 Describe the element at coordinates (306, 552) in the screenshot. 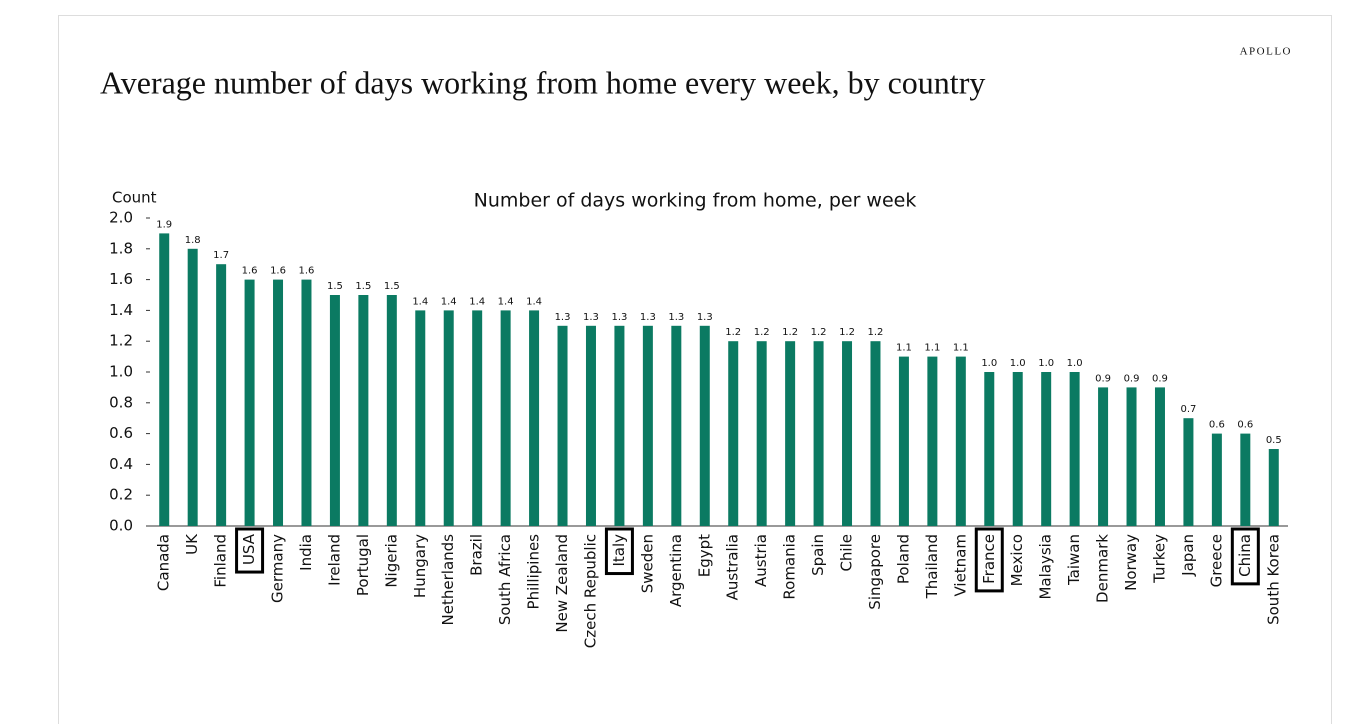

I see `x-tick-label: India` at that location.